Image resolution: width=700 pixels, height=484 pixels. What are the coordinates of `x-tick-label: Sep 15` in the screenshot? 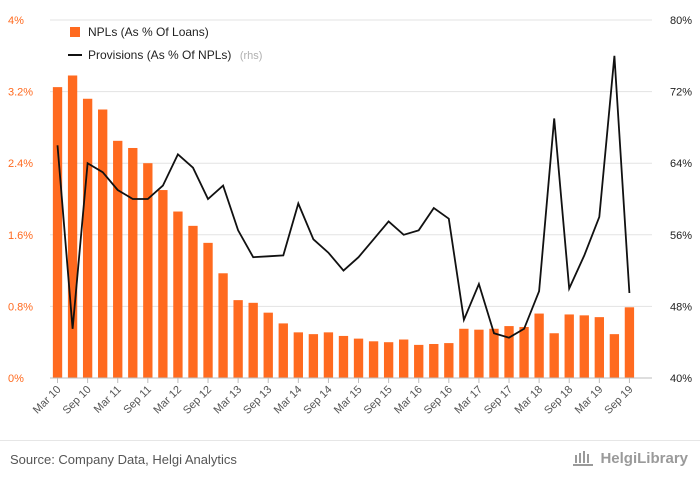 It's located at (378, 400).